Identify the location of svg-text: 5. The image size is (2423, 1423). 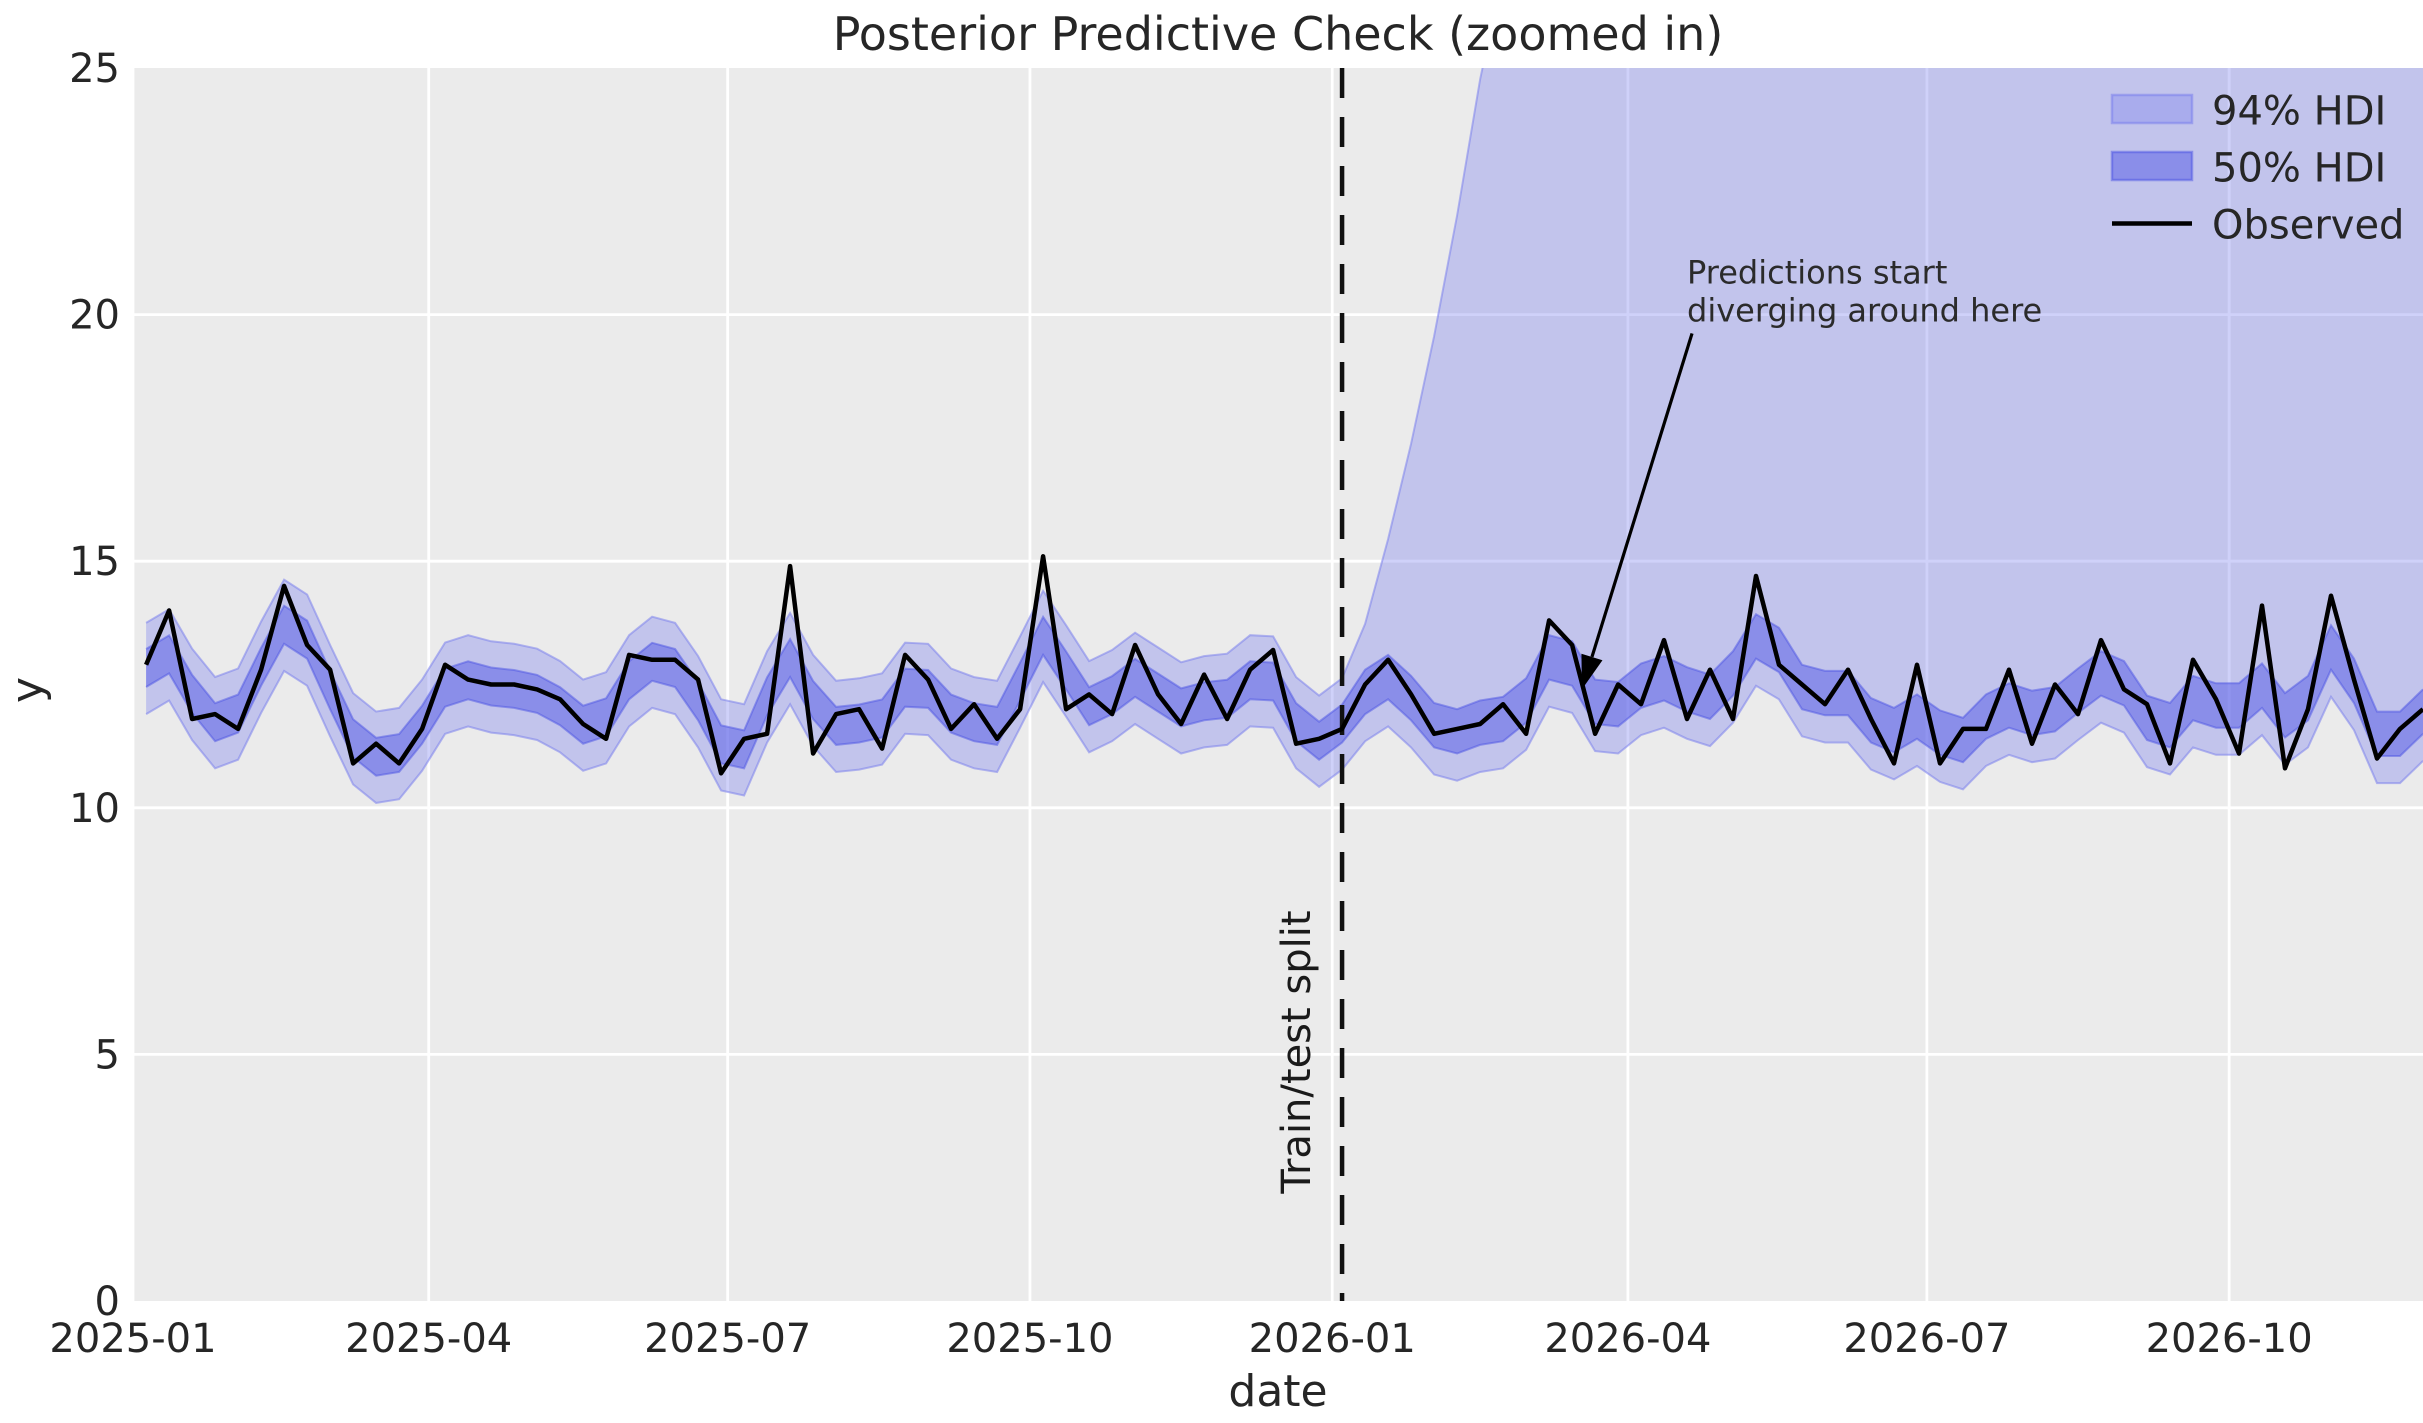
(107, 1055).